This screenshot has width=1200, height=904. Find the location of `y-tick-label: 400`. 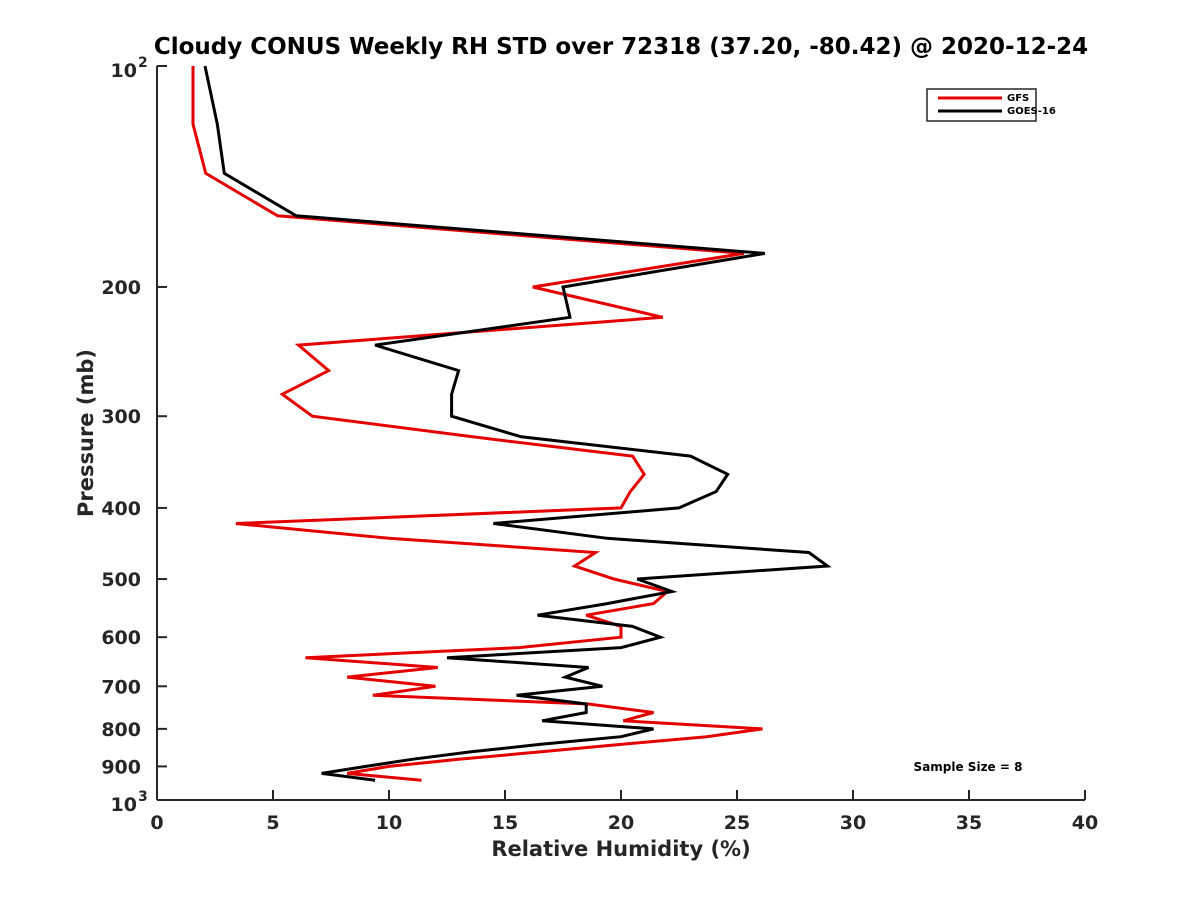

y-tick-label: 400 is located at coordinates (121, 509).